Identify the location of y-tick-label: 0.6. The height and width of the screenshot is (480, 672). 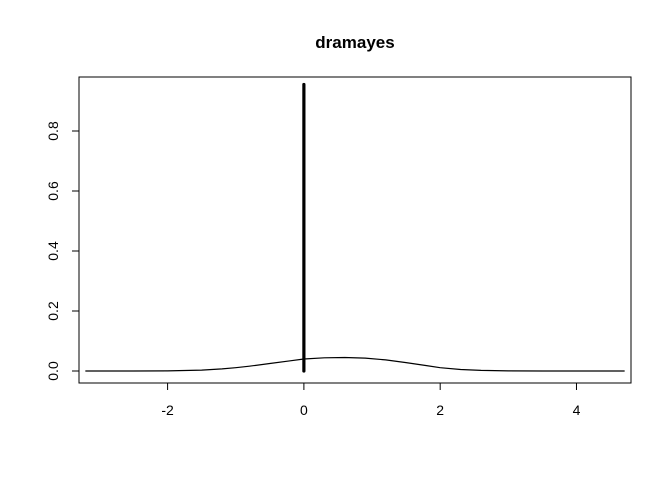
(53, 191).